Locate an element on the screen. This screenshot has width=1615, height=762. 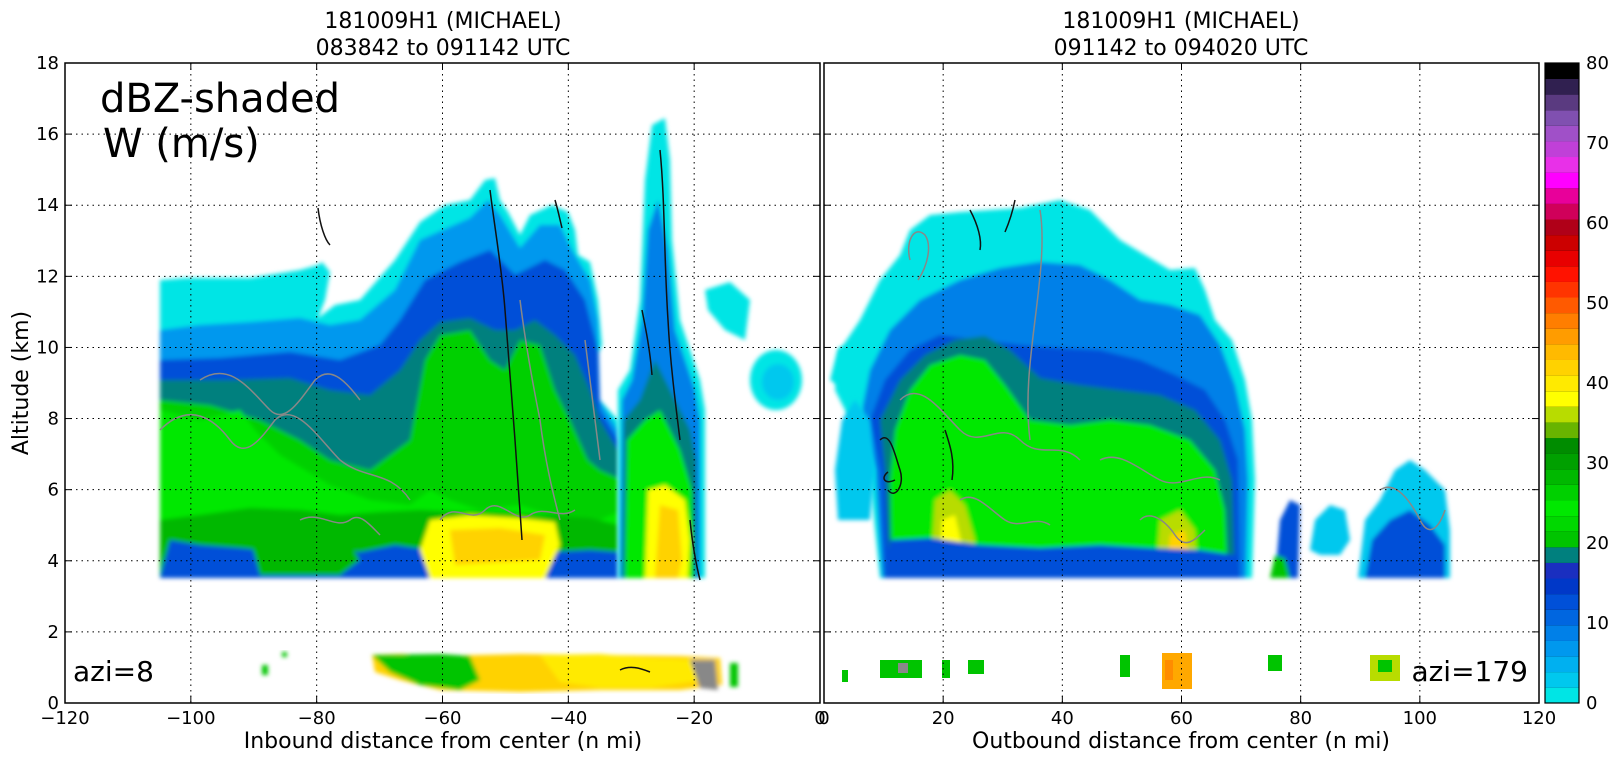
right-x-axis-label: Outbound distance from center (n mi) is located at coordinates (1181, 741).